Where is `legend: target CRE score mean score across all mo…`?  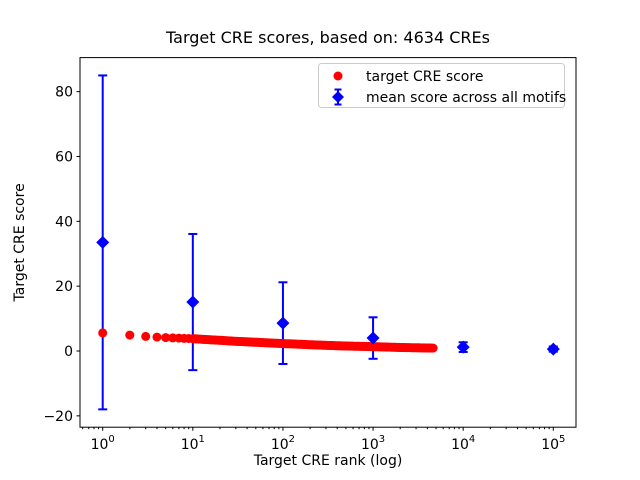 legend: target CRE score mean score across all mo… is located at coordinates (442, 85).